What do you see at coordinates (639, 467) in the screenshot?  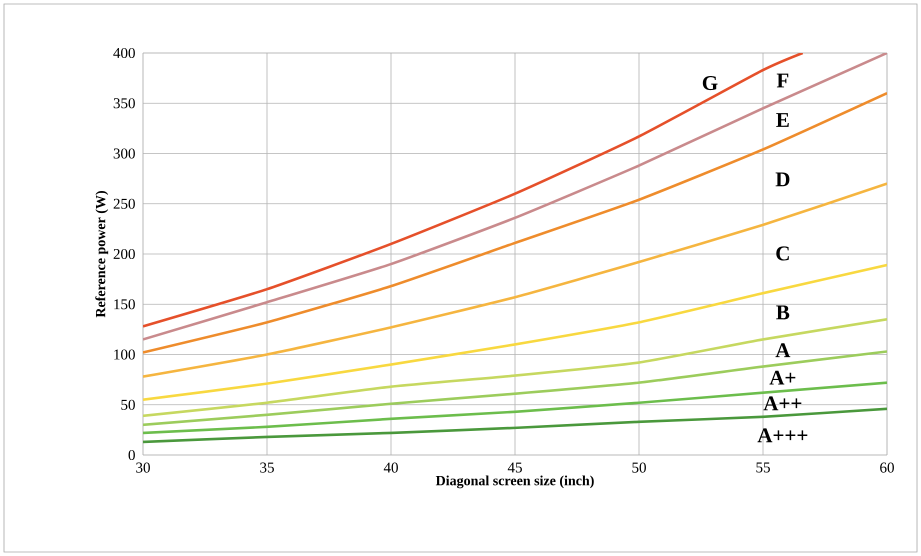 I see `x-tick-label: 50` at bounding box center [639, 467].